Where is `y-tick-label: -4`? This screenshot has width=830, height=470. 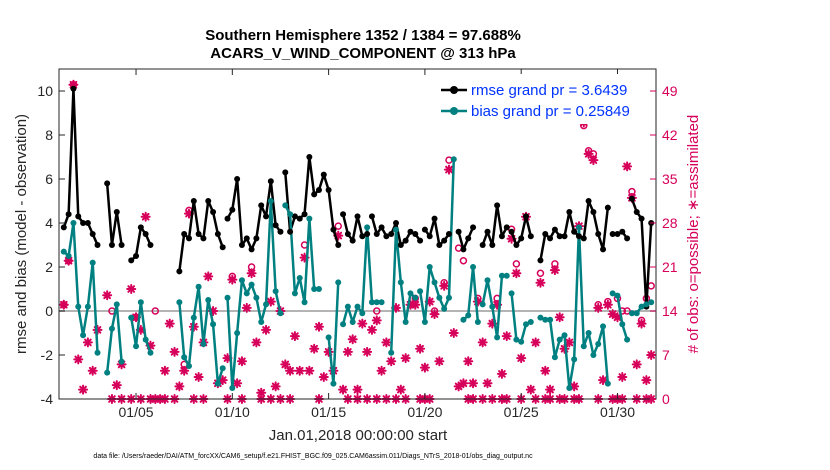 y-tick-label: -4 is located at coordinates (47, 399).